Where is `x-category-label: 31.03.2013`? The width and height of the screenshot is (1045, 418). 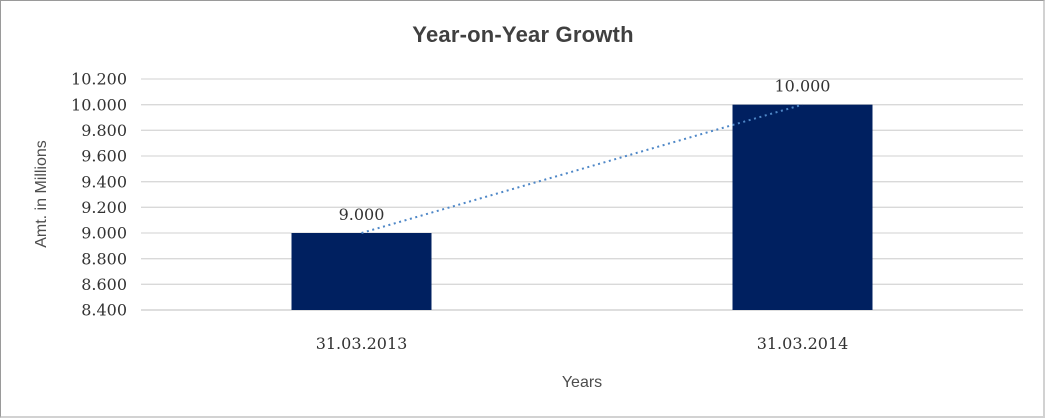 x-category-label: 31.03.2013 is located at coordinates (362, 343).